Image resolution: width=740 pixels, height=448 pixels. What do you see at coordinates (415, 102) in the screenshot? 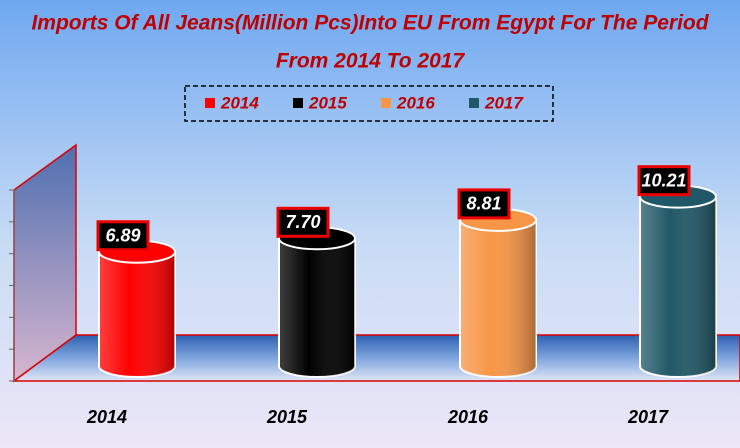
I see `legend-label: 2016` at bounding box center [415, 102].